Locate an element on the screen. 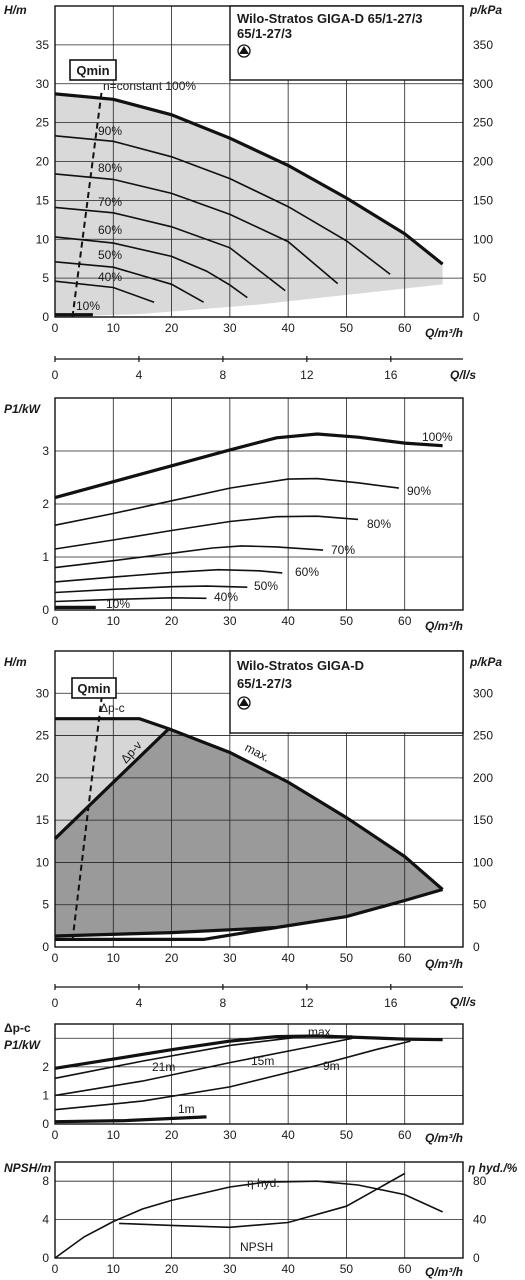  y2-tick-label: 40 is located at coordinates (480, 1220).